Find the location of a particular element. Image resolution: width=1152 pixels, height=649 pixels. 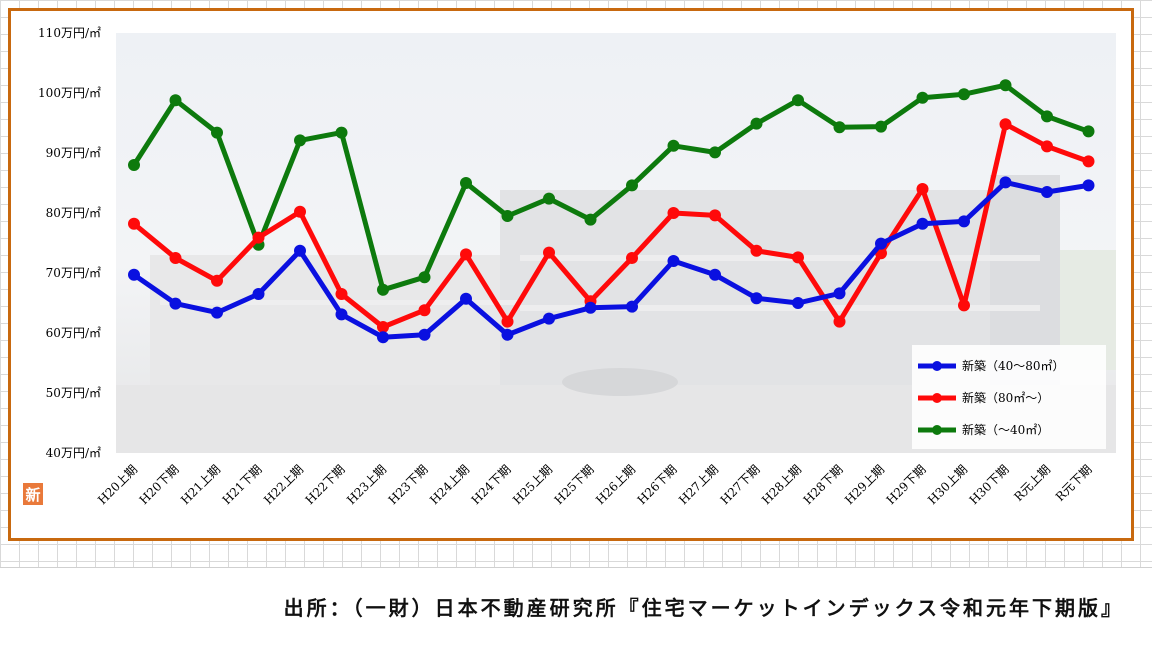

y-tick-label: 100万円/㎡ is located at coordinates (69, 93).